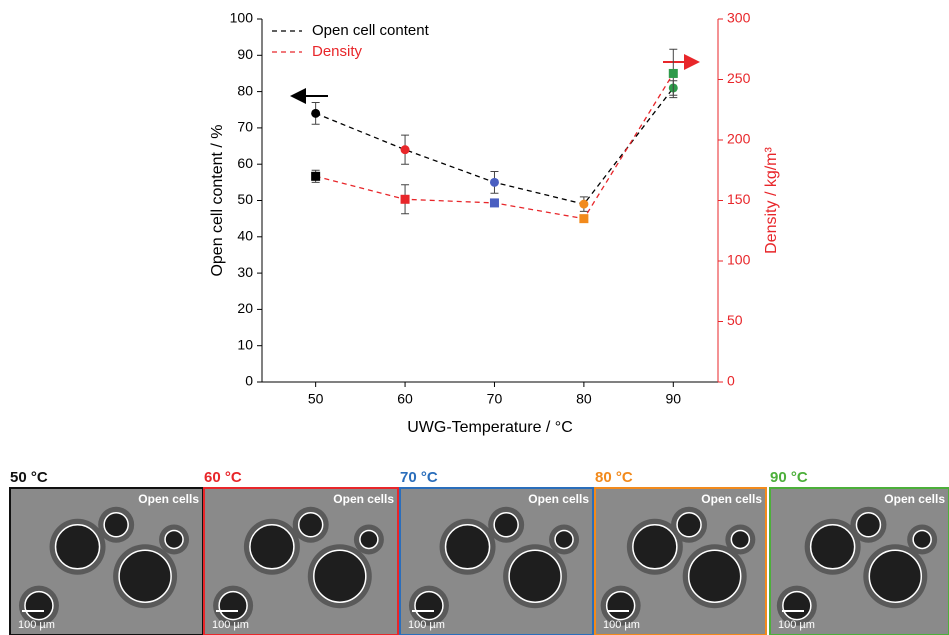  What do you see at coordinates (245, 54) in the screenshot?
I see `y-tick-label: 90` at bounding box center [245, 54].